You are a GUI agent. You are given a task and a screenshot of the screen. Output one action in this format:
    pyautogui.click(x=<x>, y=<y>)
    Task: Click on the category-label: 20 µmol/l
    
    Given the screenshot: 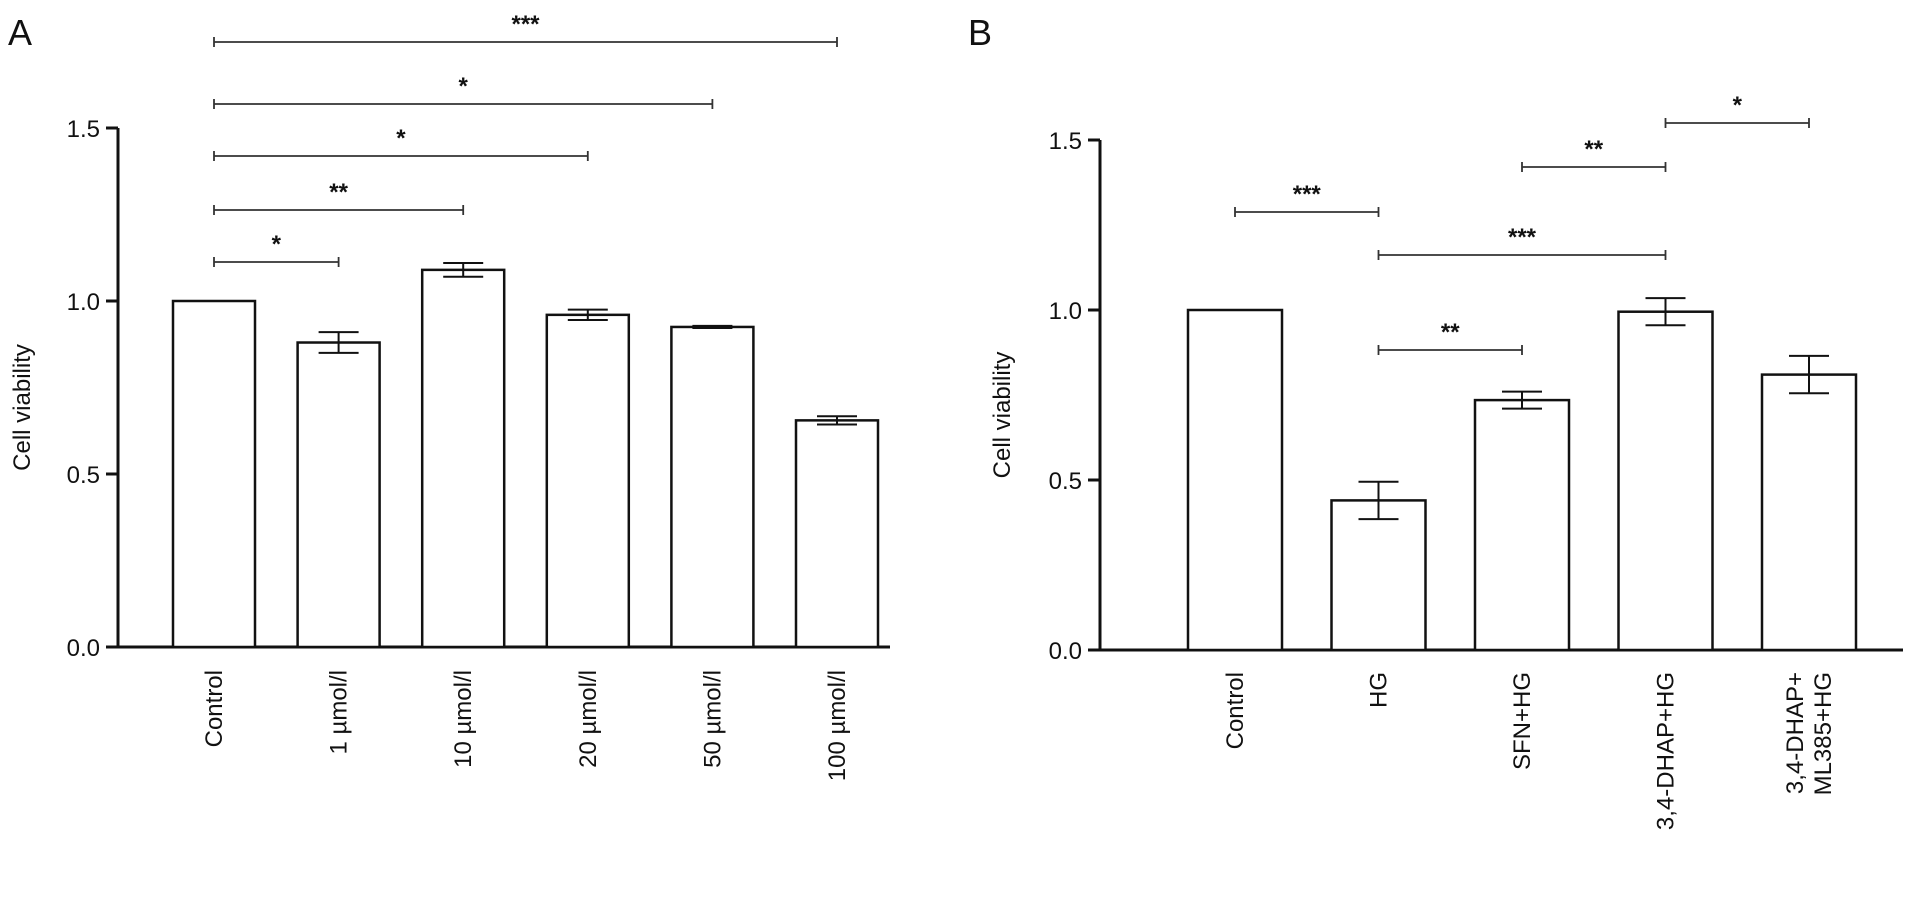 What is the action you would take?
    pyautogui.click(x=588, y=719)
    